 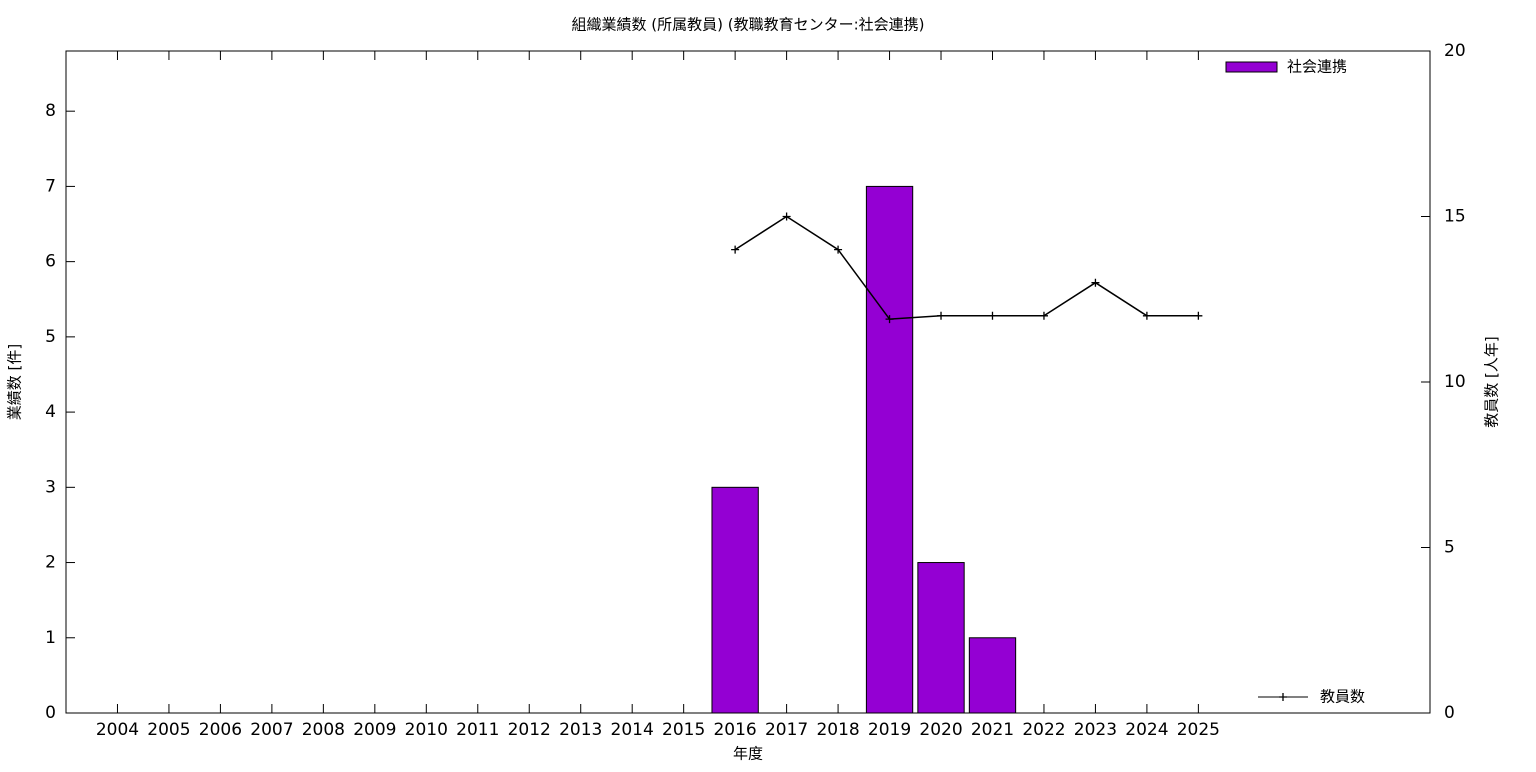 I want to click on y-tick-label: 4, so click(x=50, y=412).